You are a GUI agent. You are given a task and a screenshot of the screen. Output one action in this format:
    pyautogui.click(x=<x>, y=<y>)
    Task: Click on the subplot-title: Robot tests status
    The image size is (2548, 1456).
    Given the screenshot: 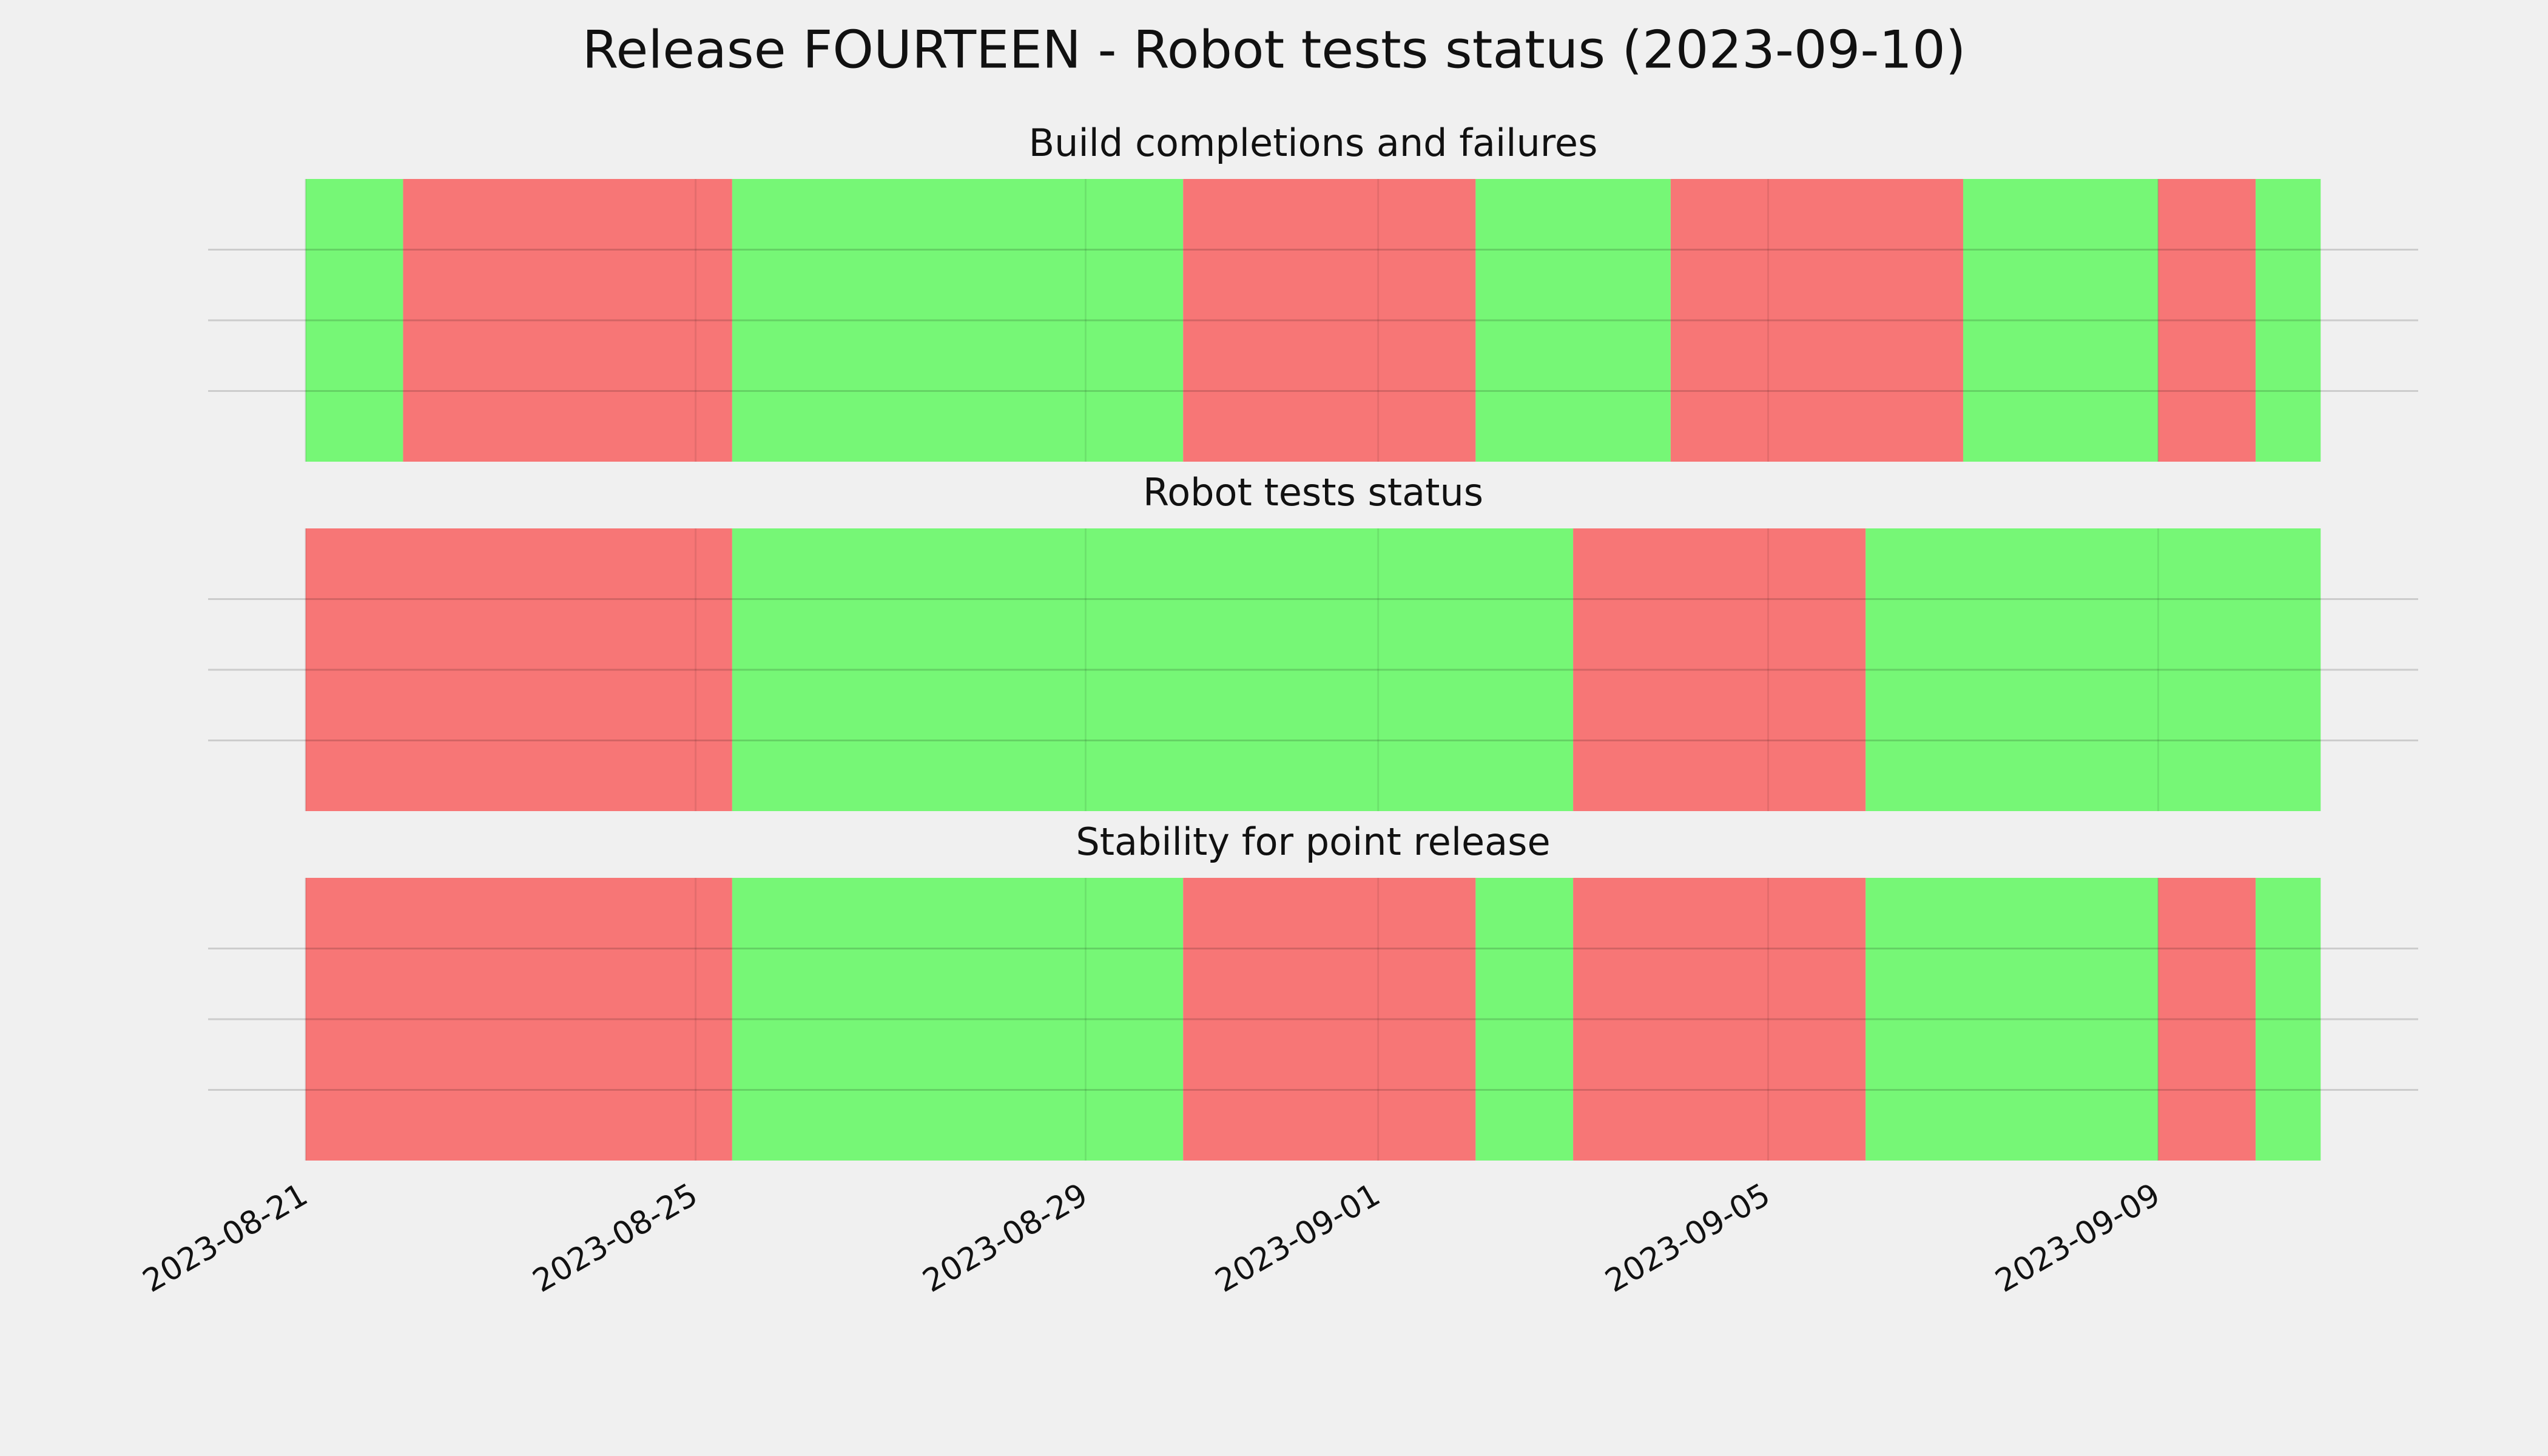 What is the action you would take?
    pyautogui.click(x=1313, y=492)
    